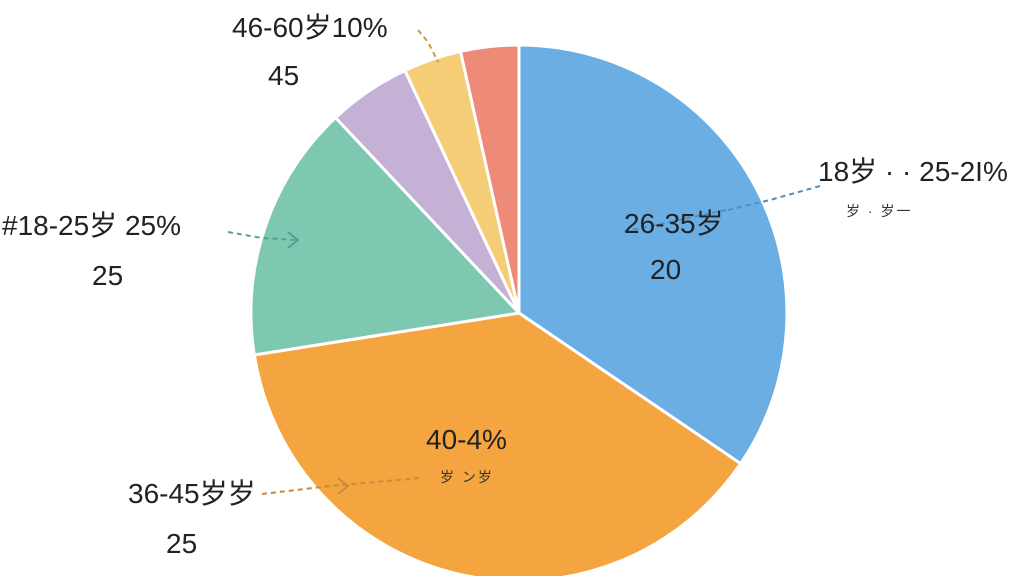 The image size is (1024, 576). What do you see at coordinates (913, 171) in the screenshot?
I see `label-right: 18岁 · · 25-2I%` at bounding box center [913, 171].